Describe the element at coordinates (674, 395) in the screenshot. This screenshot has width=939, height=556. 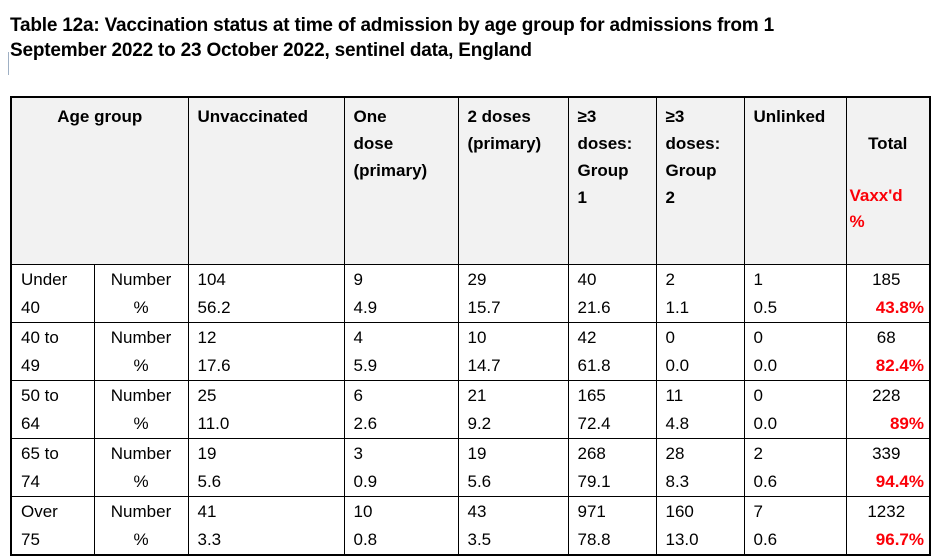
I see `count-value: 11` at that location.